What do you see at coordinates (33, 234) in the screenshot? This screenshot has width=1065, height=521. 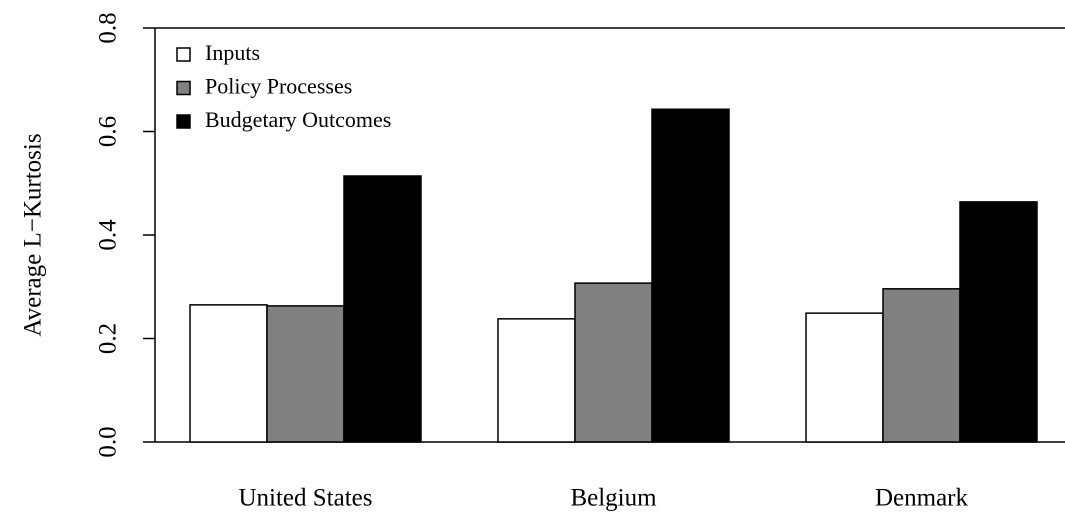 I see `y-axis-label: Average L−Kurtosis` at bounding box center [33, 234].